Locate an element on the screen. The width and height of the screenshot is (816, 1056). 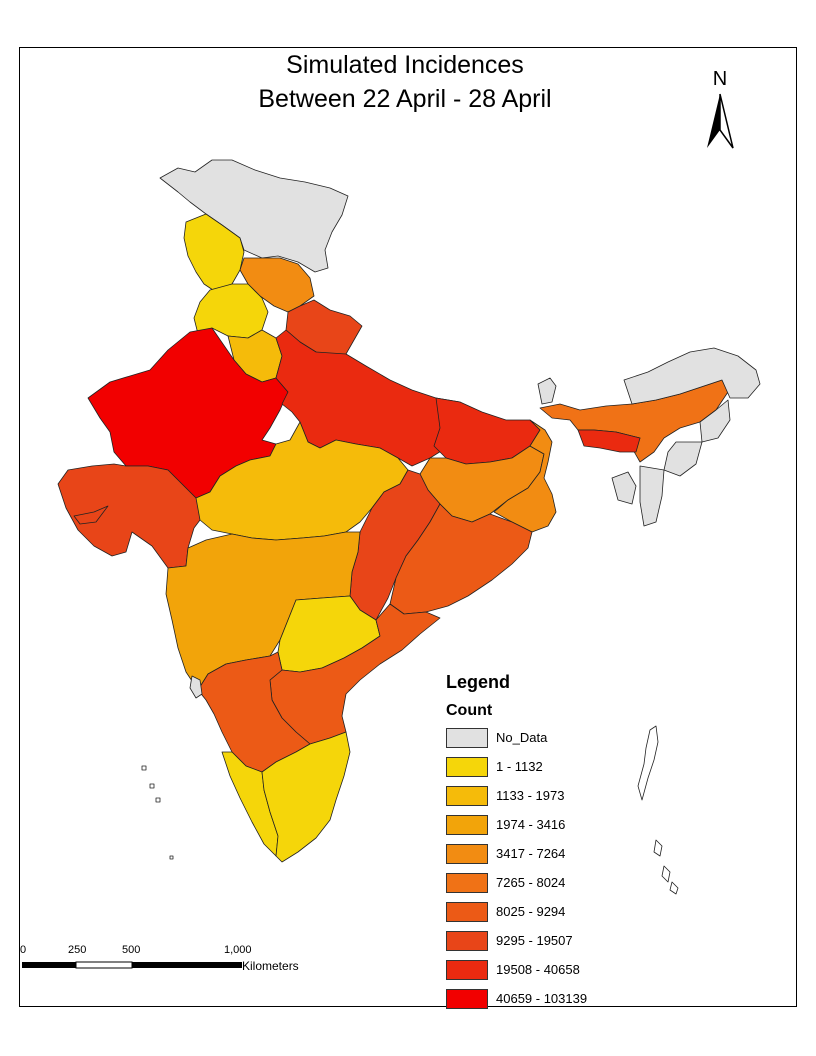
legend-label: 19508 - 40658 is located at coordinates (538, 969).